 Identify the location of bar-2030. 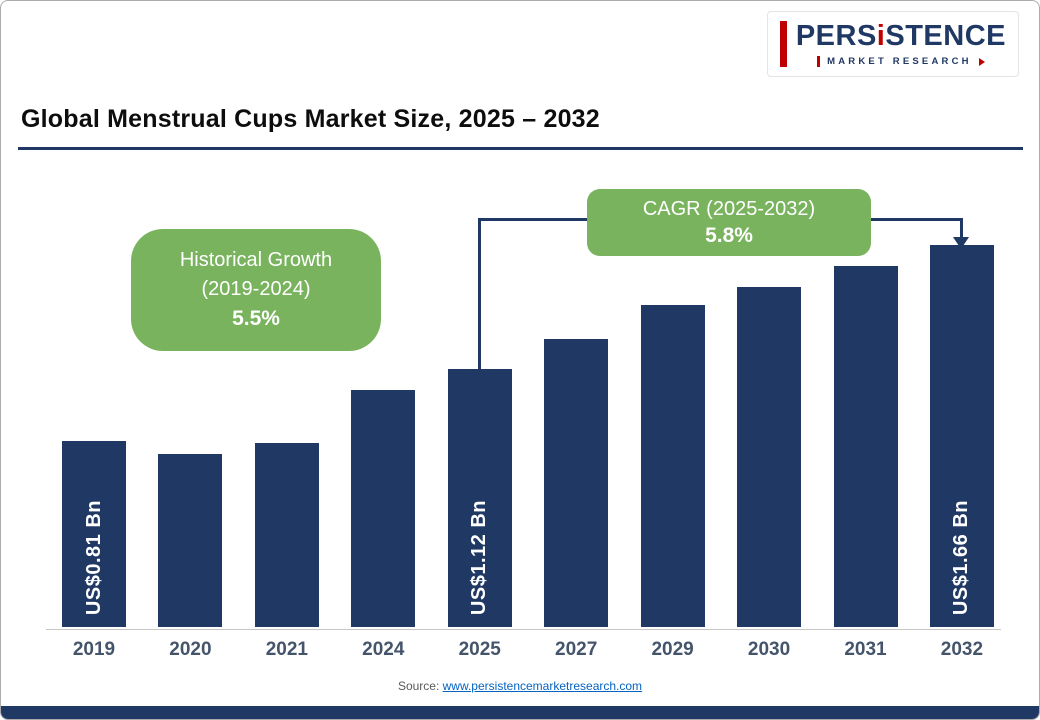
(769, 427).